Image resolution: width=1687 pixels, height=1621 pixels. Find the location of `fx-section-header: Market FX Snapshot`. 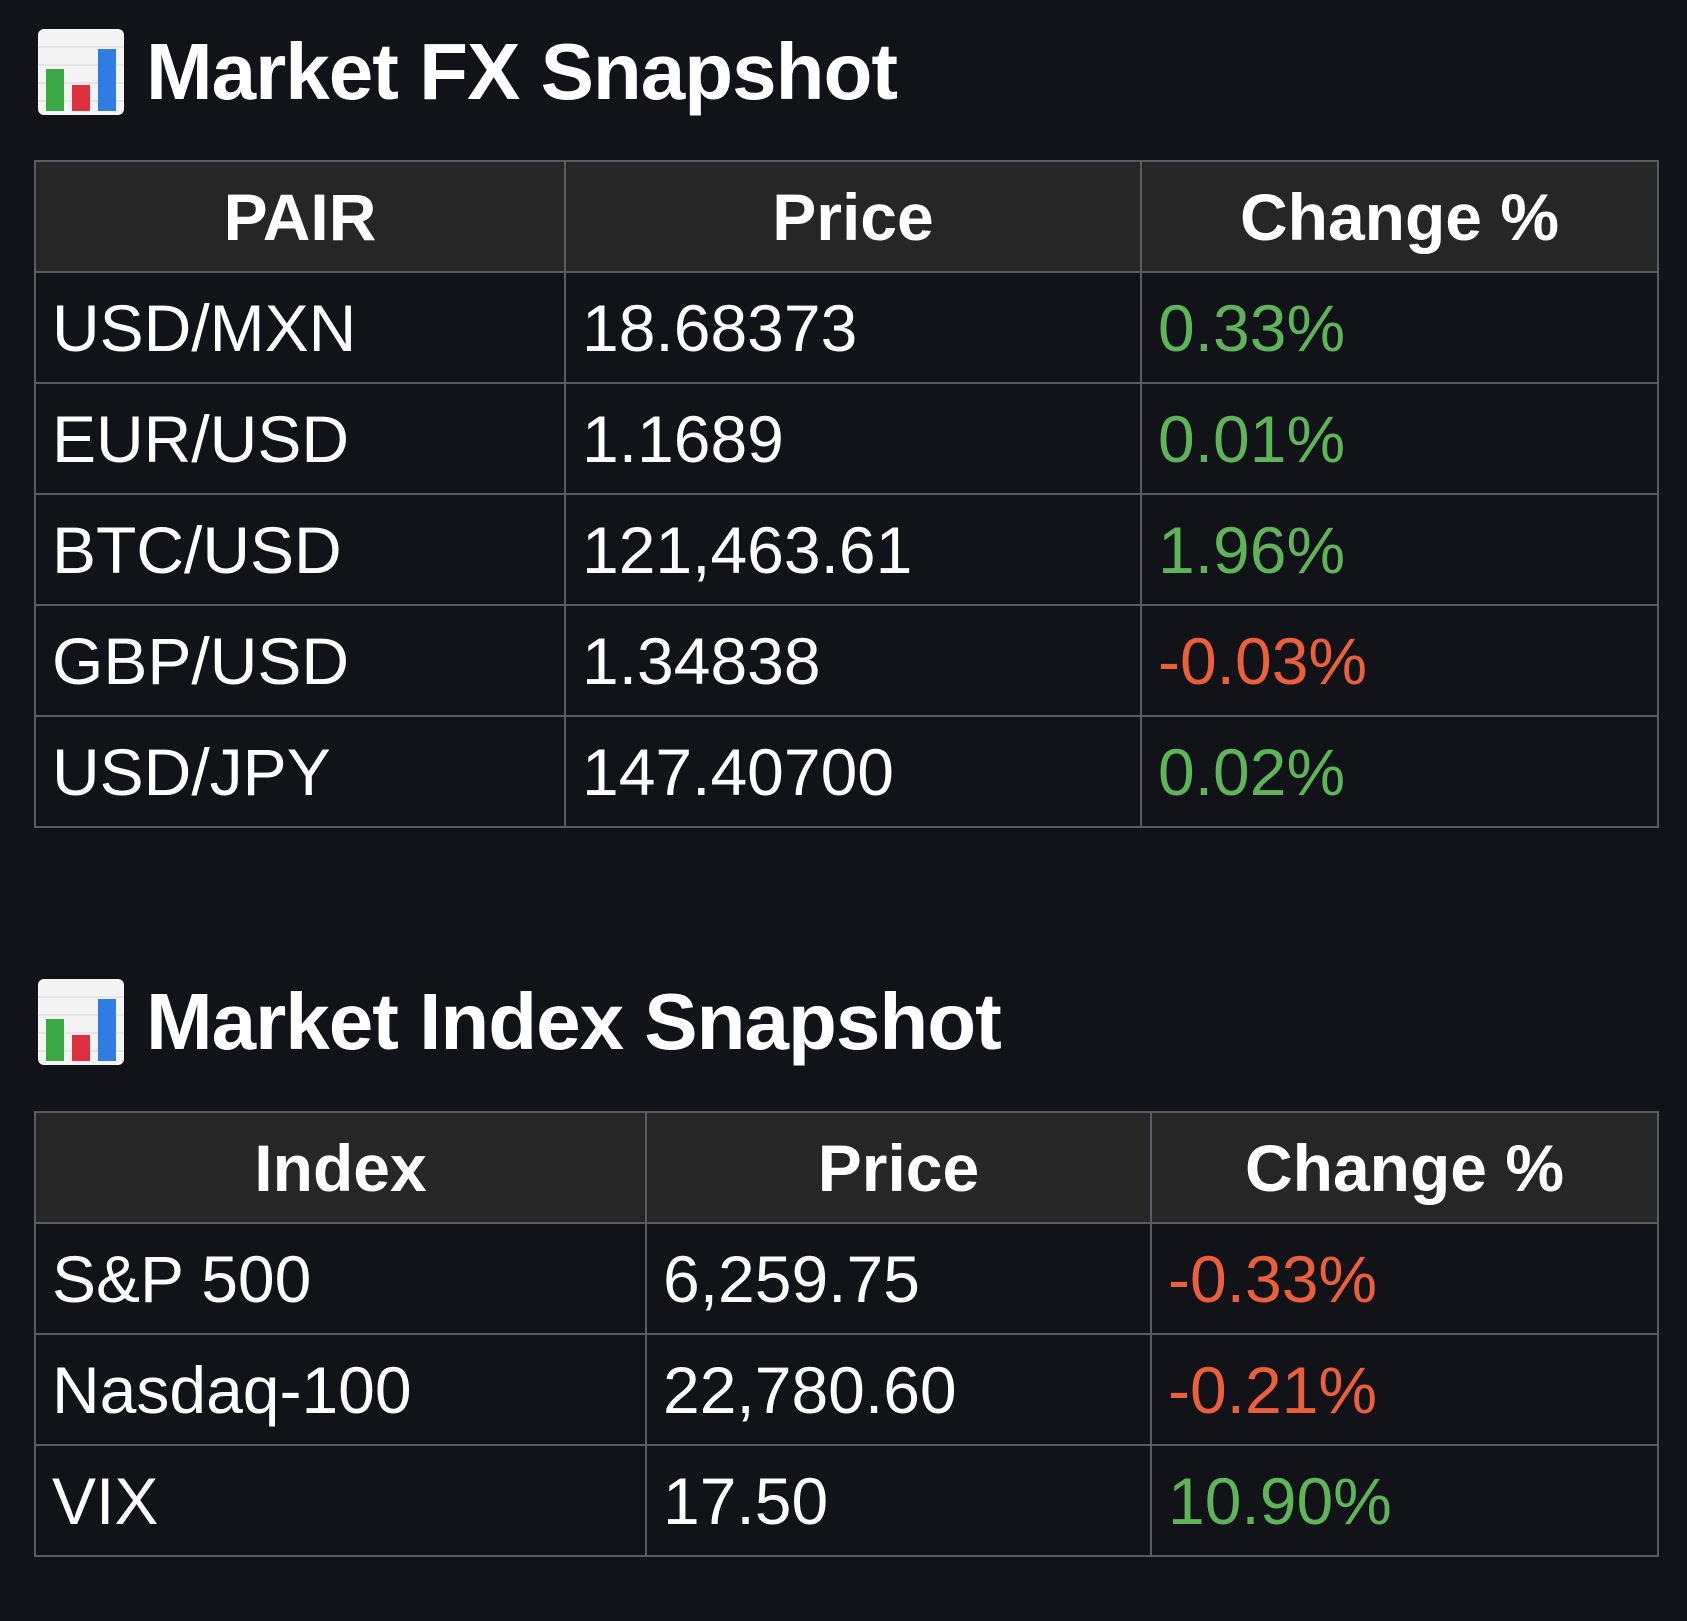

fx-section-header: Market FX Snapshot is located at coordinates (467, 72).